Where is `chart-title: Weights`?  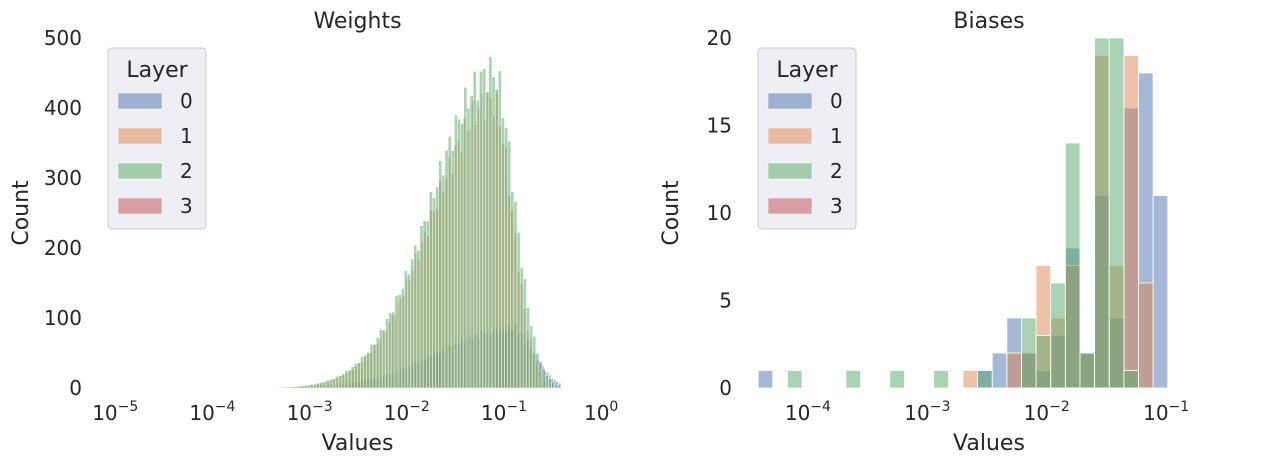 chart-title: Weights is located at coordinates (357, 21).